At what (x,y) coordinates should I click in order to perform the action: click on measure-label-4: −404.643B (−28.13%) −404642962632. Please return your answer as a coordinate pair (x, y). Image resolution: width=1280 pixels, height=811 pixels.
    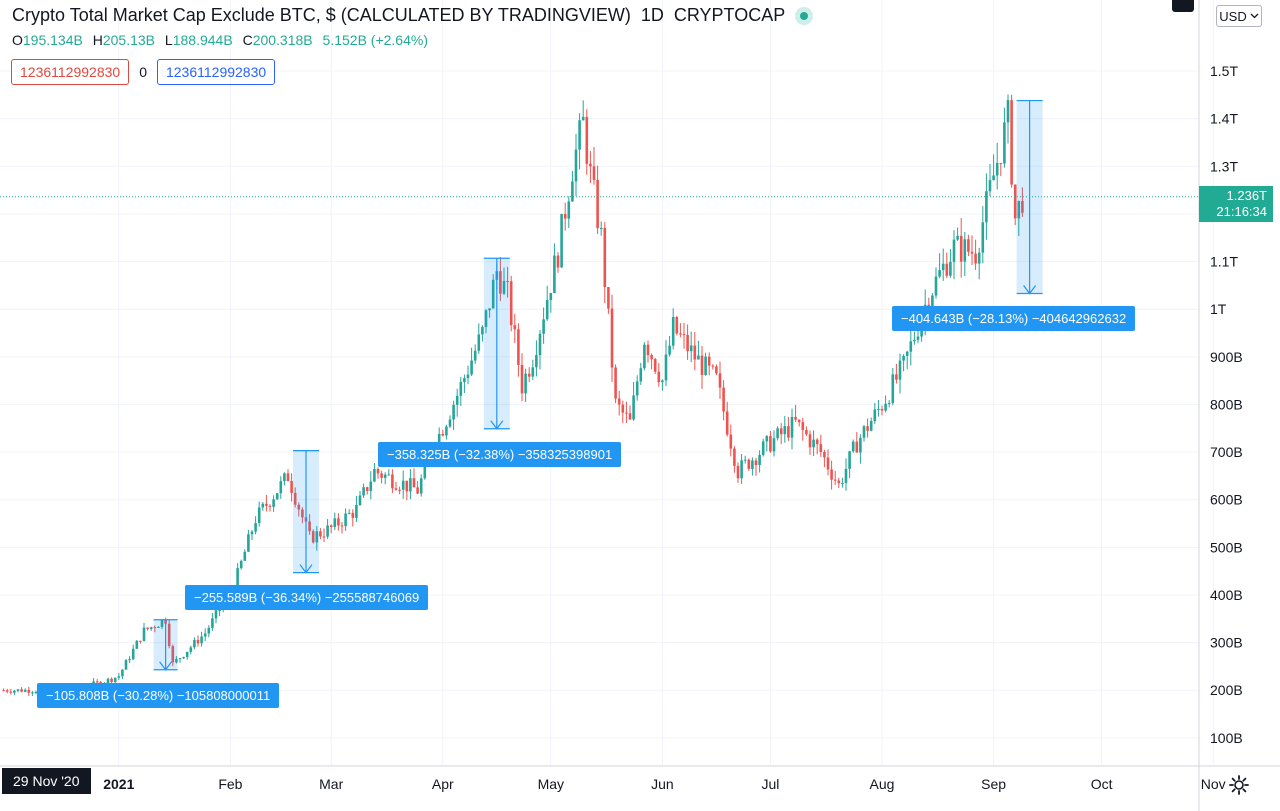
    Looking at the image, I should click on (1014, 318).